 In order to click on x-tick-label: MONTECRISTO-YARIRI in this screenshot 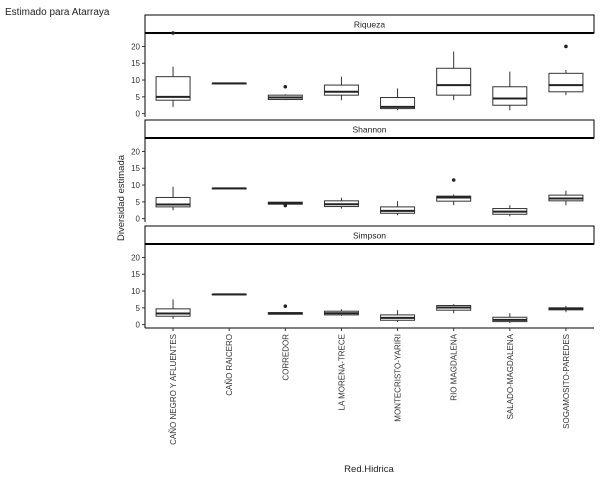, I will do `click(398, 378)`.